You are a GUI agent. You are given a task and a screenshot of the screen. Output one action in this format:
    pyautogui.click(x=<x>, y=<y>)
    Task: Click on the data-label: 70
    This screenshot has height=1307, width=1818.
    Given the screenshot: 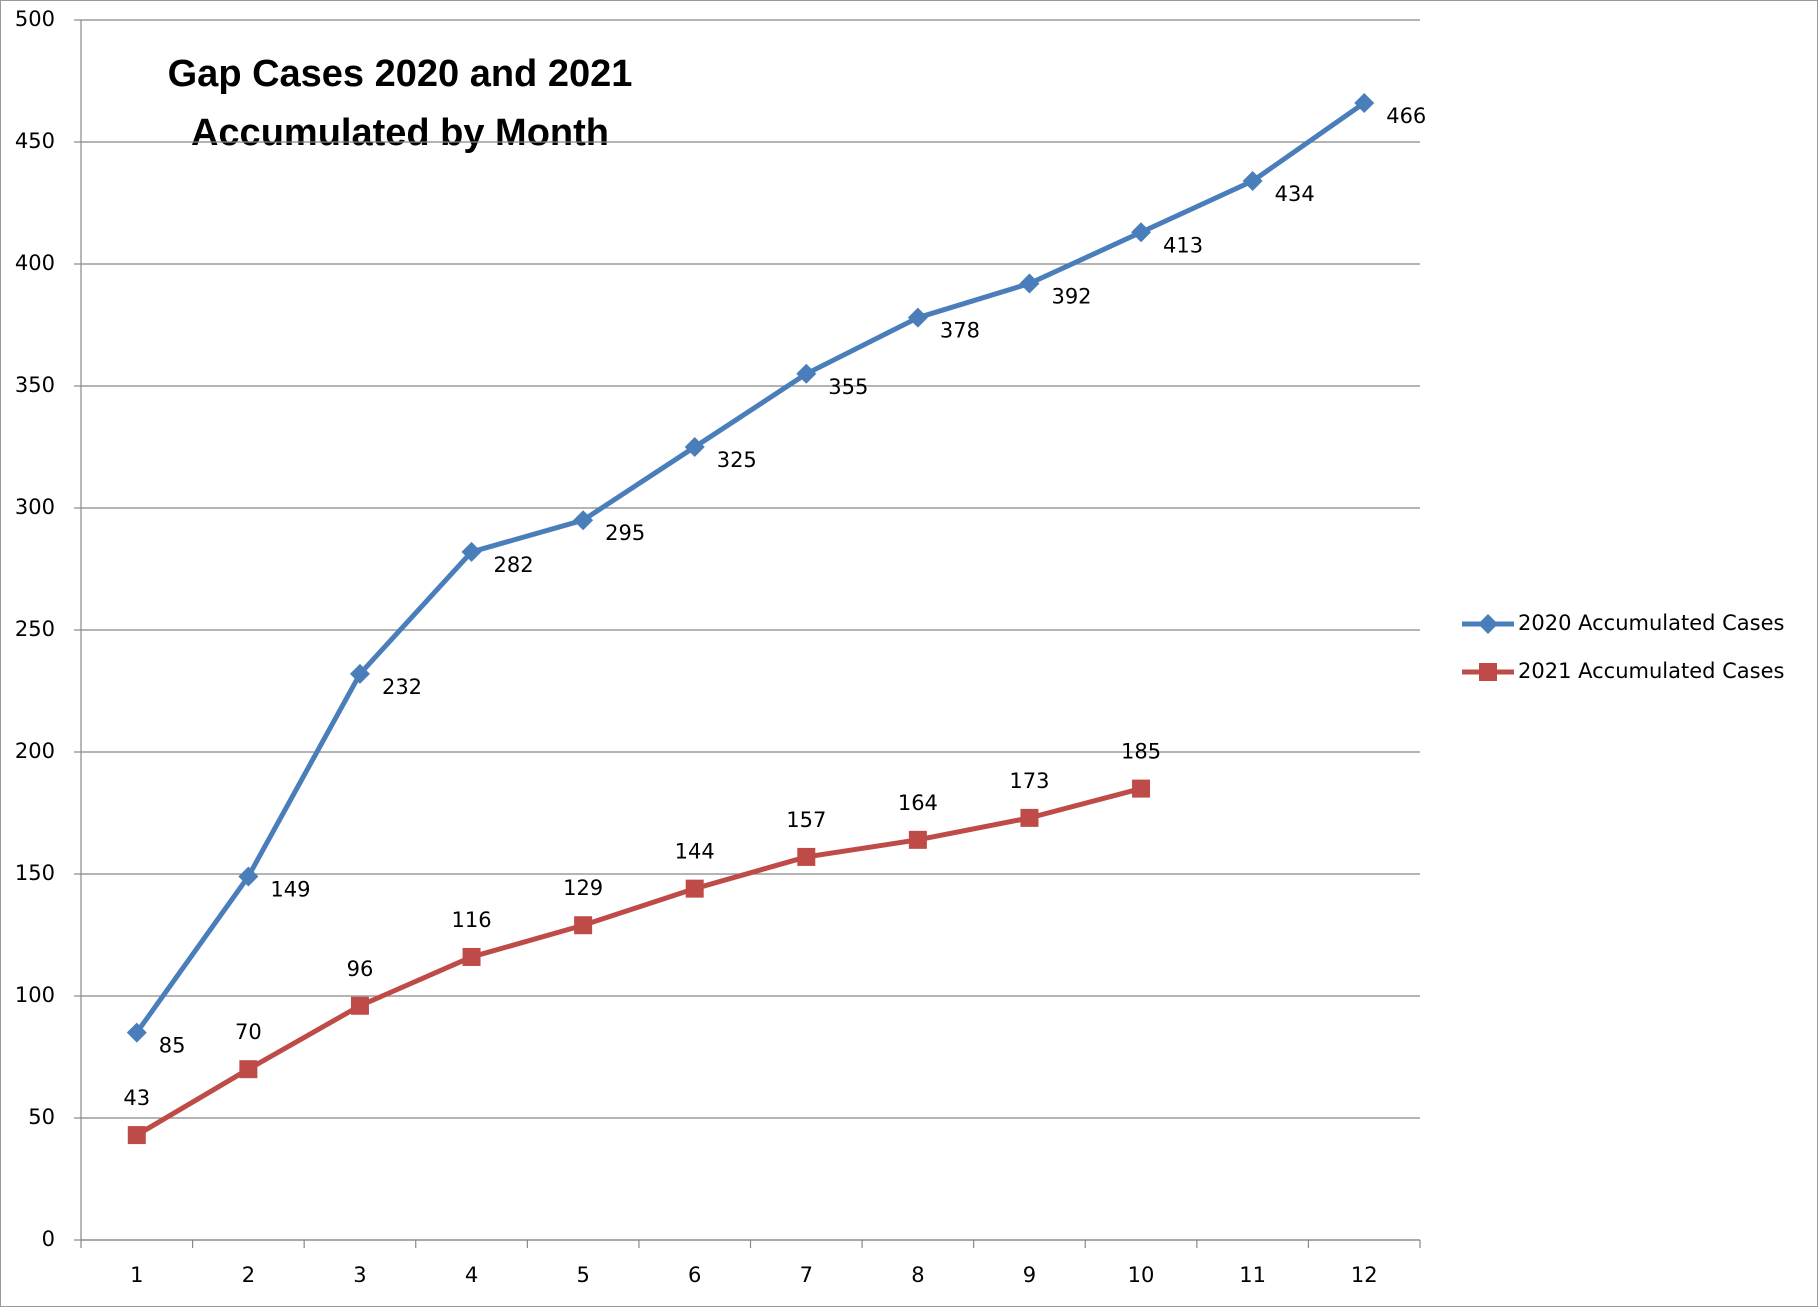 What is the action you would take?
    pyautogui.click(x=248, y=1032)
    